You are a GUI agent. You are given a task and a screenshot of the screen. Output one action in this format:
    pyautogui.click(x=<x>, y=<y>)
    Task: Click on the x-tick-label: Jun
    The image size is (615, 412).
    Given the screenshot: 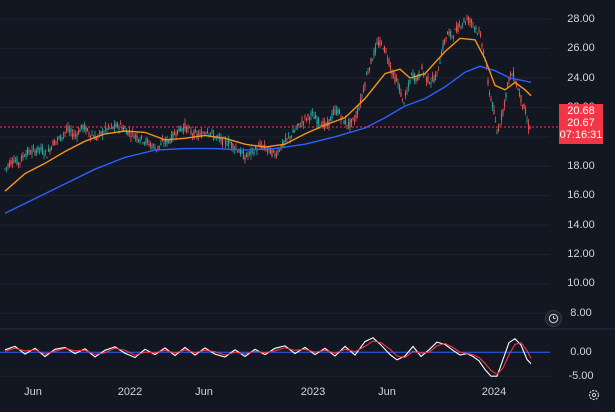 What is the action you would take?
    pyautogui.click(x=387, y=392)
    